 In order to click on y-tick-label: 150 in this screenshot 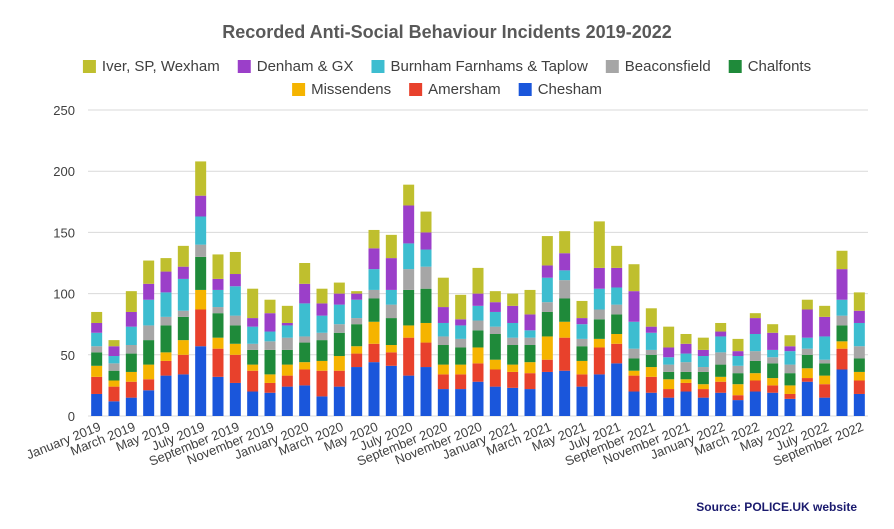, I will do `click(64, 232)`.